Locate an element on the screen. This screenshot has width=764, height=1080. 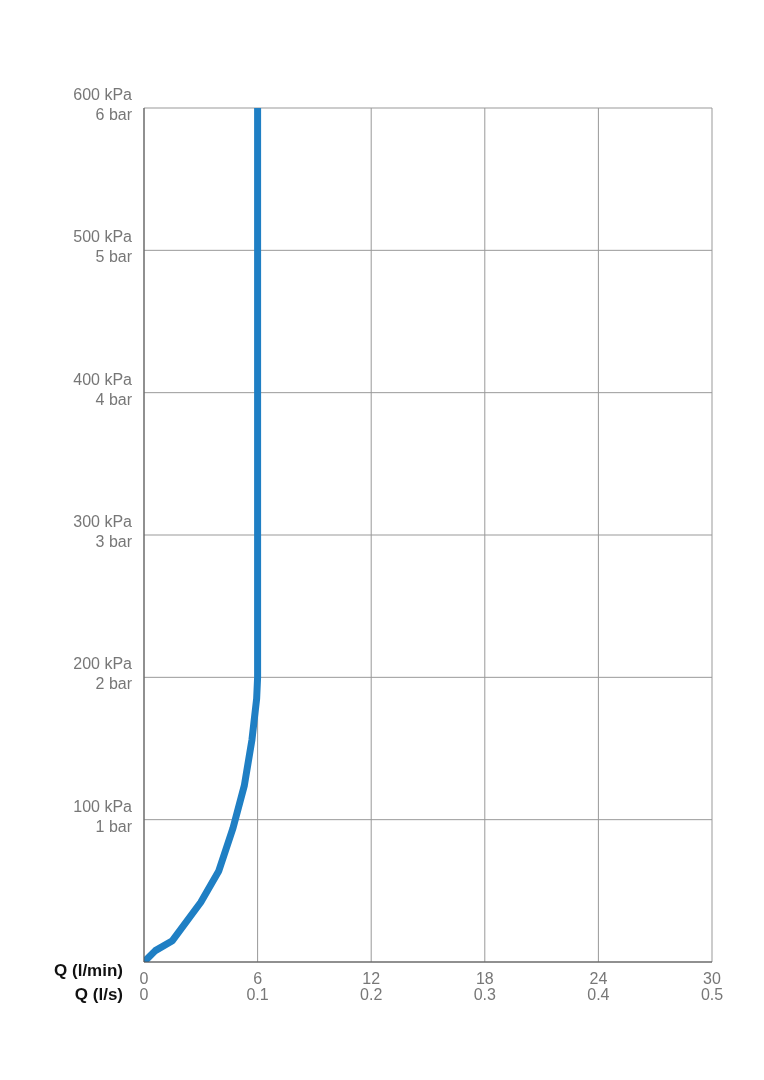
x-tick-label: 30 is located at coordinates (712, 978).